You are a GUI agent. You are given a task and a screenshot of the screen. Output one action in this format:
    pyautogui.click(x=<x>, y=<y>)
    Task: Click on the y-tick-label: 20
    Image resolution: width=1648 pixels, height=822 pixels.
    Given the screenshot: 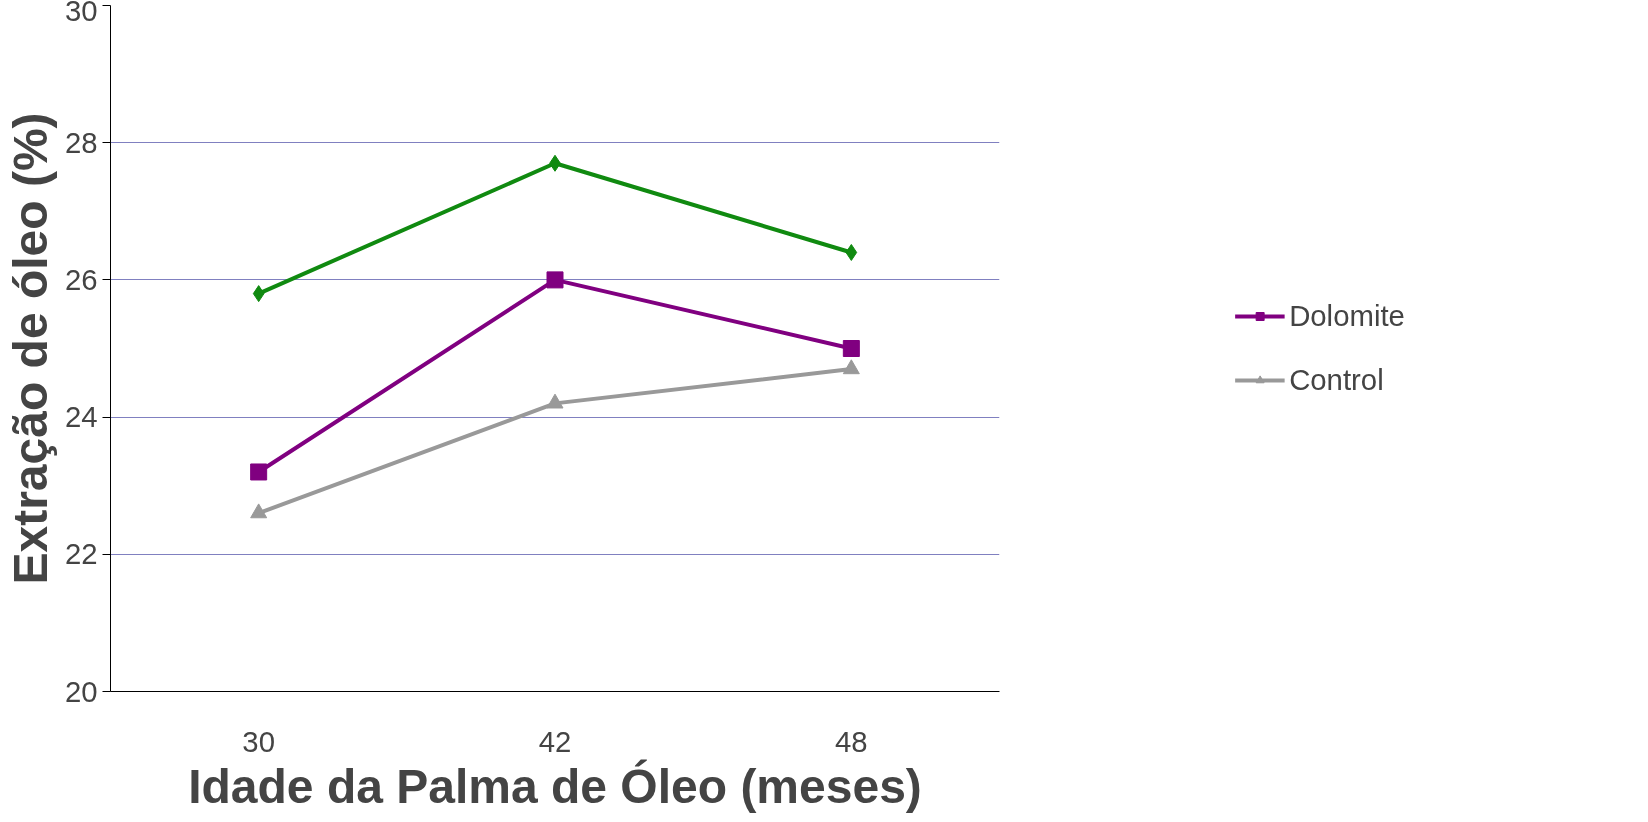 What is the action you would take?
    pyautogui.click(x=81, y=691)
    